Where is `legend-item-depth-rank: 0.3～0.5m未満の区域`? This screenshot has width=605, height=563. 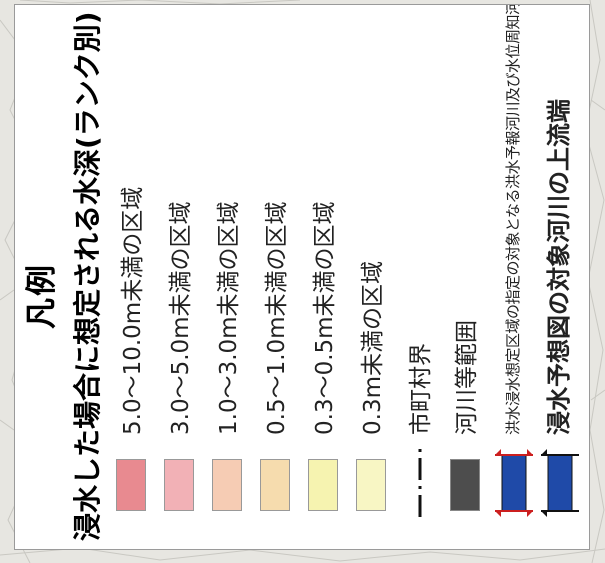
legend-item-depth-rank: 0.3～0.5m未満の区域 is located at coordinates (327, 276).